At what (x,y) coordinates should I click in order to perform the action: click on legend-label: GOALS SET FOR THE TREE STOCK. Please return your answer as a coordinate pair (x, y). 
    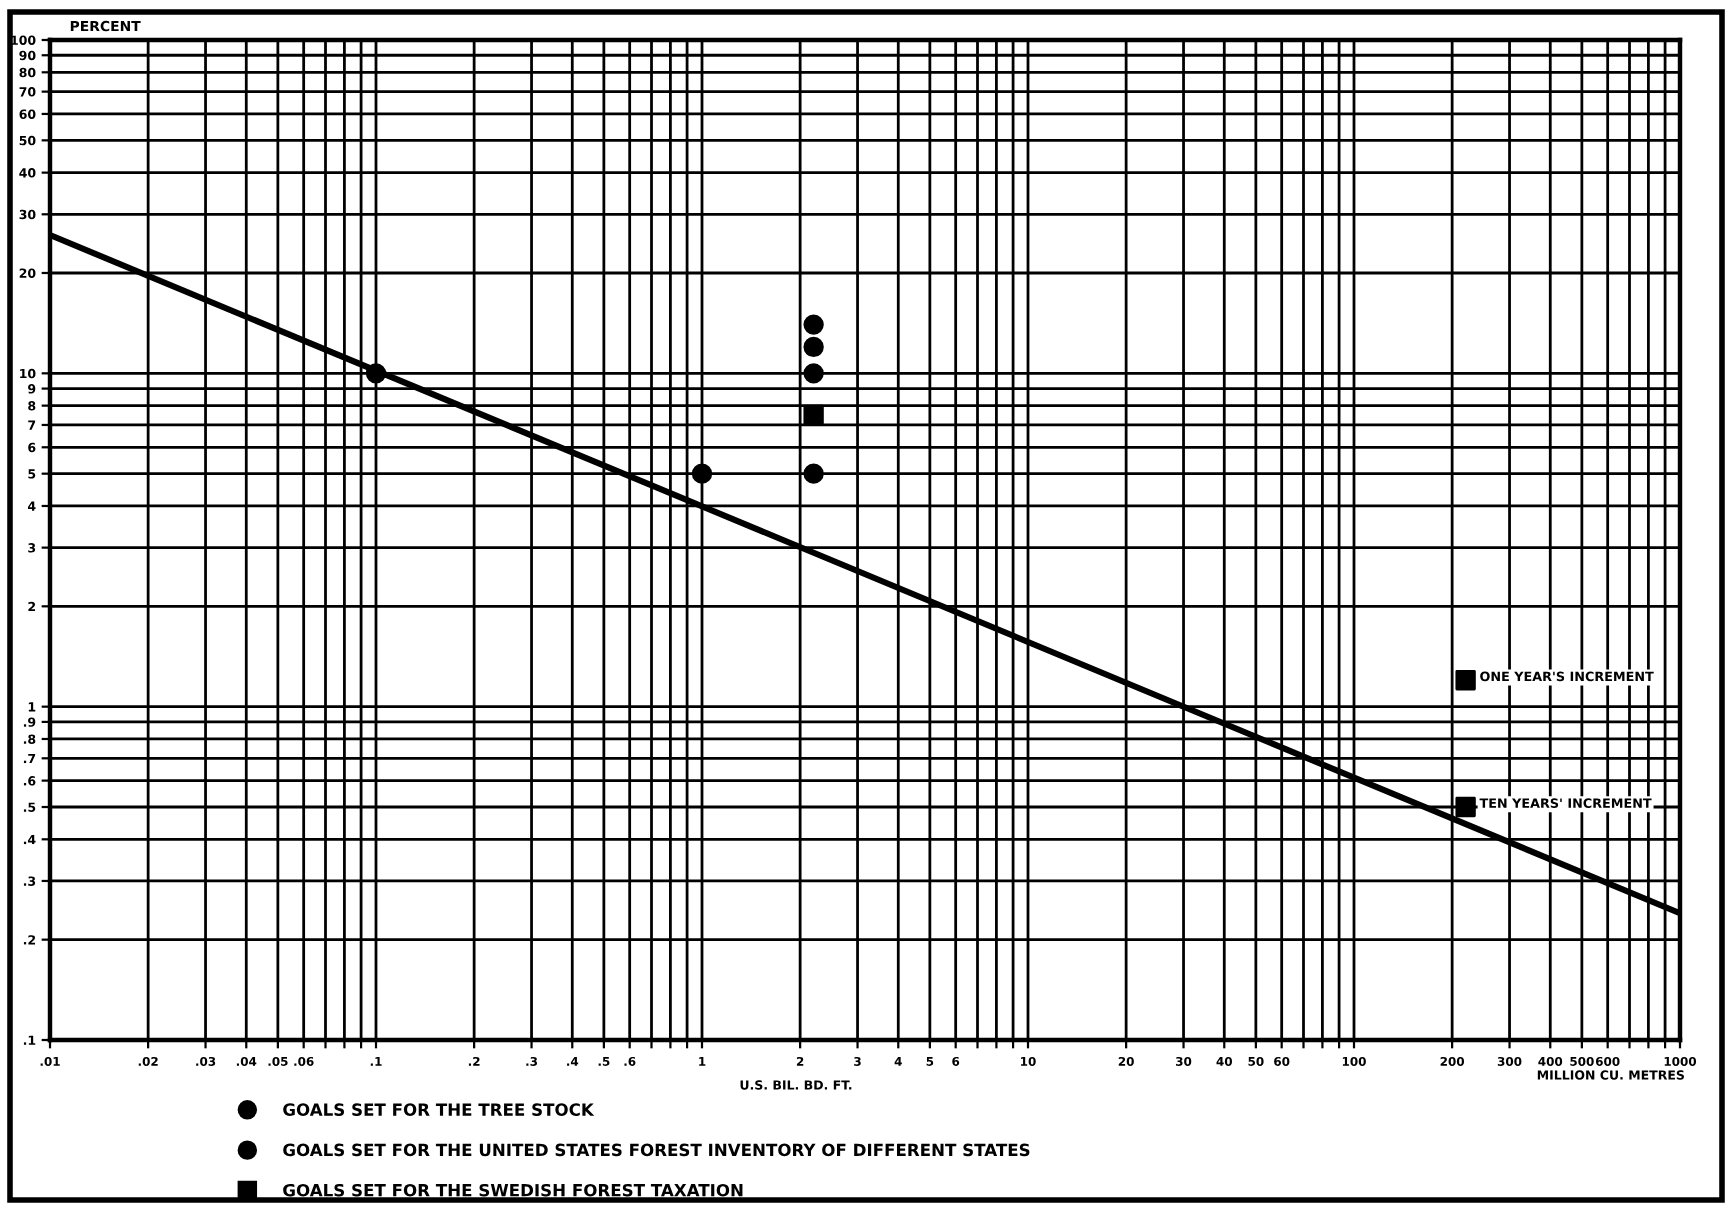
    Looking at the image, I should click on (439, 1109).